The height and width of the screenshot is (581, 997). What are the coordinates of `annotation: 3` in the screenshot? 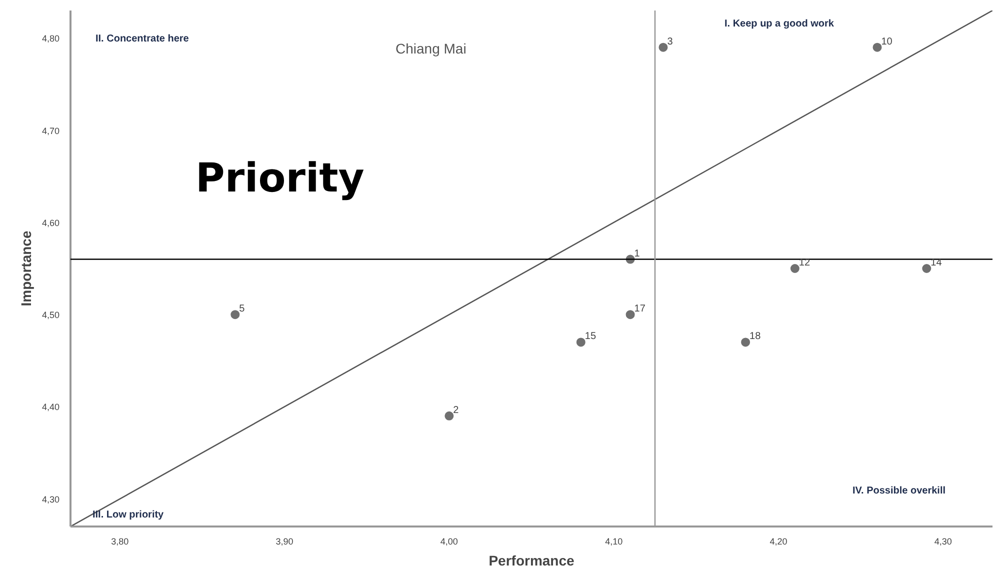 It's located at (670, 42).